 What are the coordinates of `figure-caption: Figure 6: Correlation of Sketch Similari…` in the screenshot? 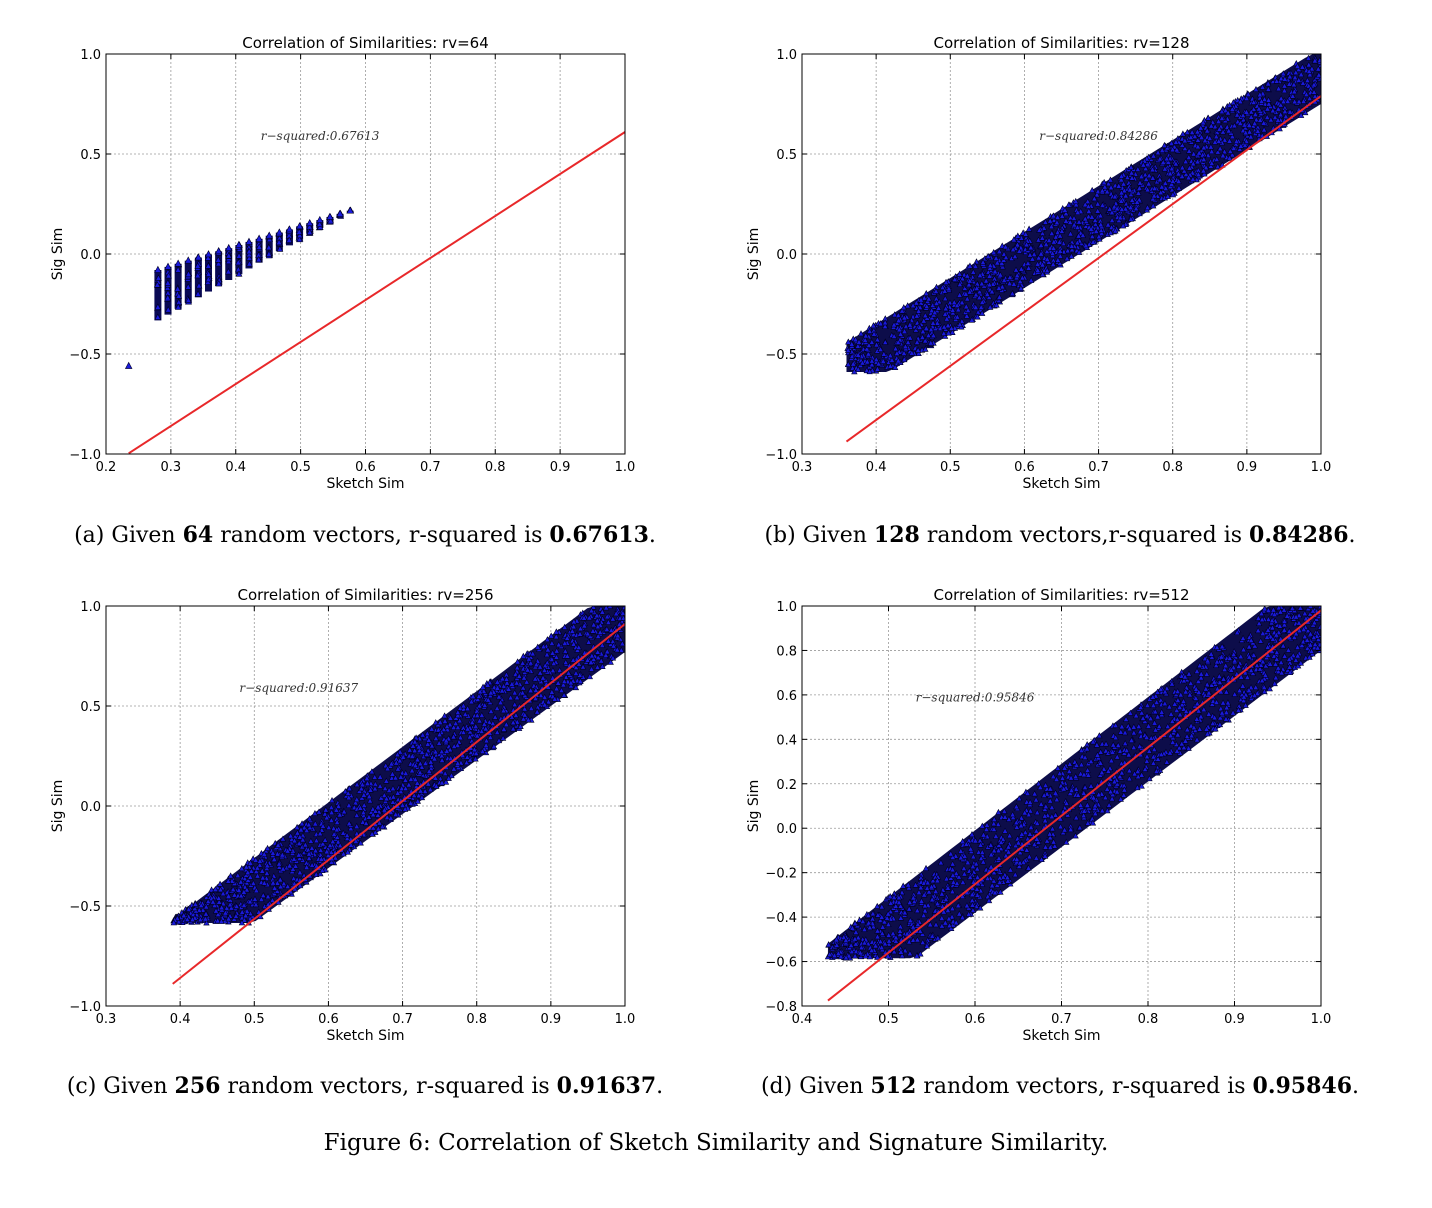 It's located at (716, 1143).